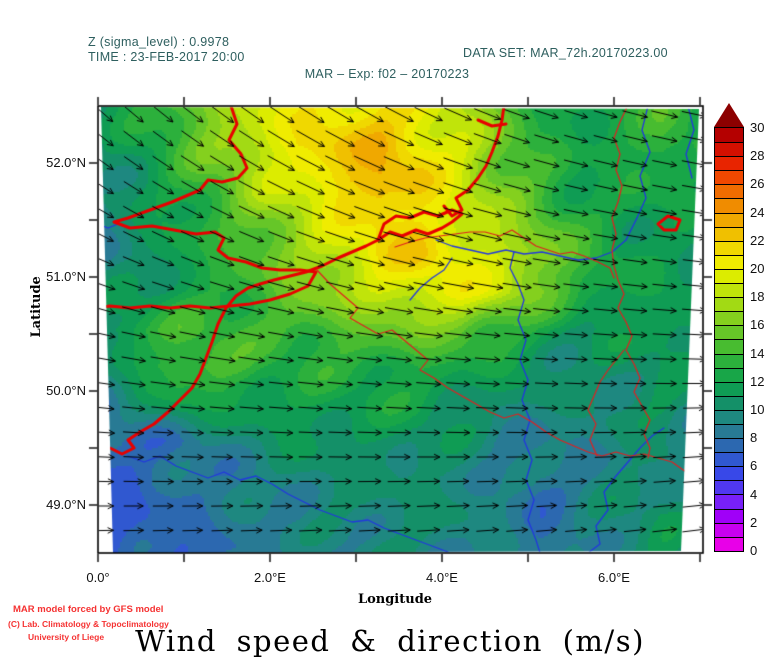 This screenshot has width=768, height=662. Describe the element at coordinates (395, 599) in the screenshot. I see `x-axis-label: Longitude` at that location.